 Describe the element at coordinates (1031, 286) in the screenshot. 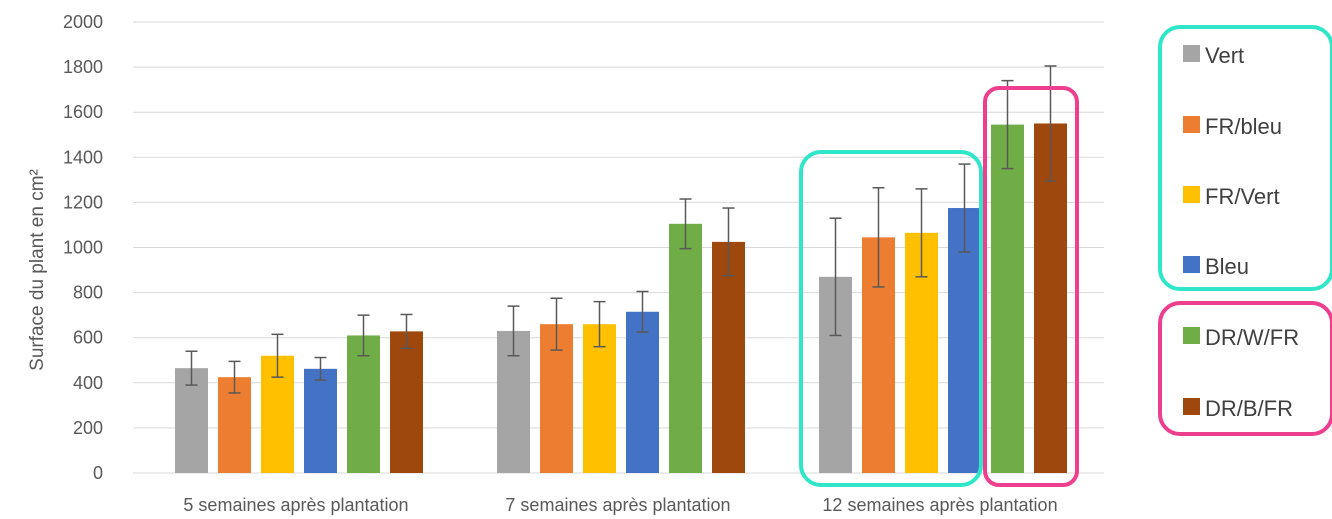

I see `highlight-box-pink-chart` at that location.